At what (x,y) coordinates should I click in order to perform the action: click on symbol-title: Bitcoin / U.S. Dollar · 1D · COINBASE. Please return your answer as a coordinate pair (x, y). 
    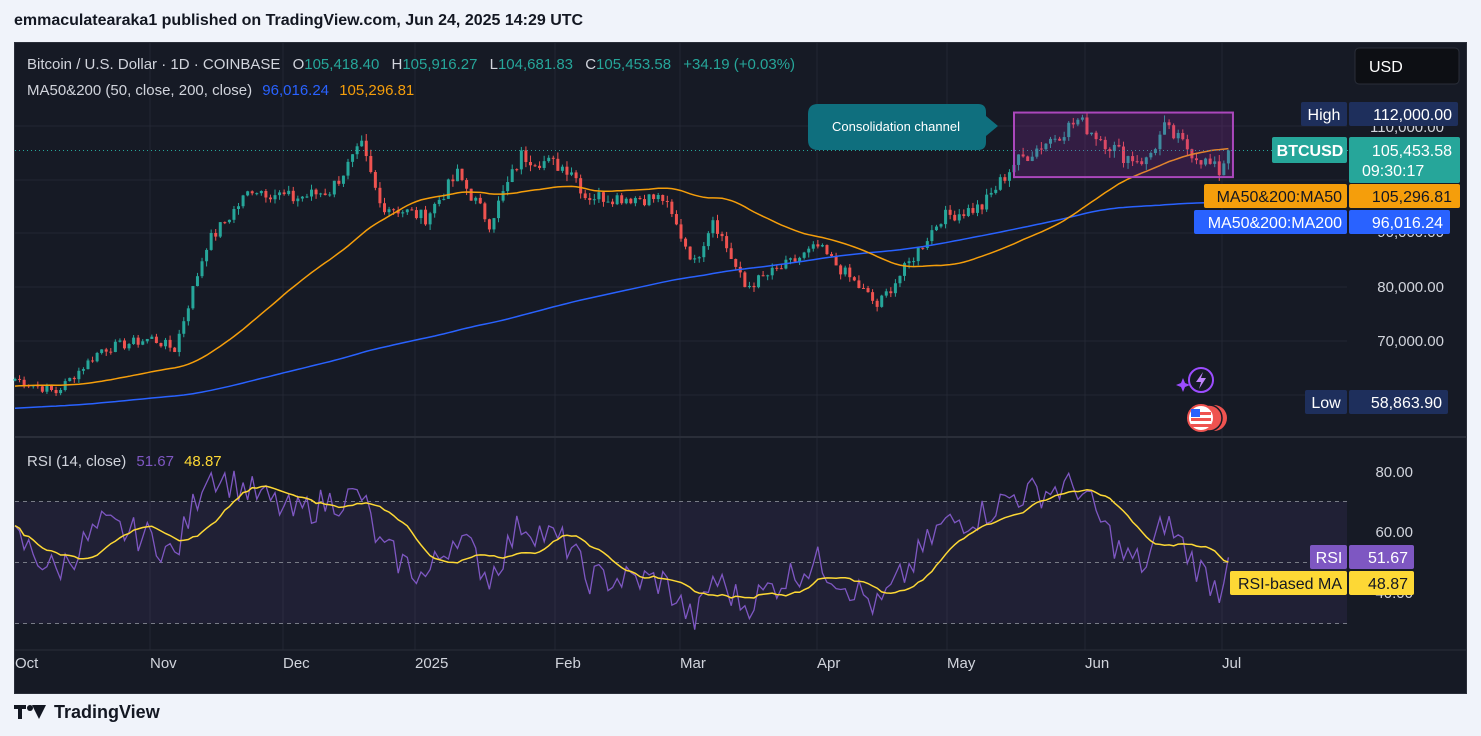
    Looking at the image, I should click on (153, 64).